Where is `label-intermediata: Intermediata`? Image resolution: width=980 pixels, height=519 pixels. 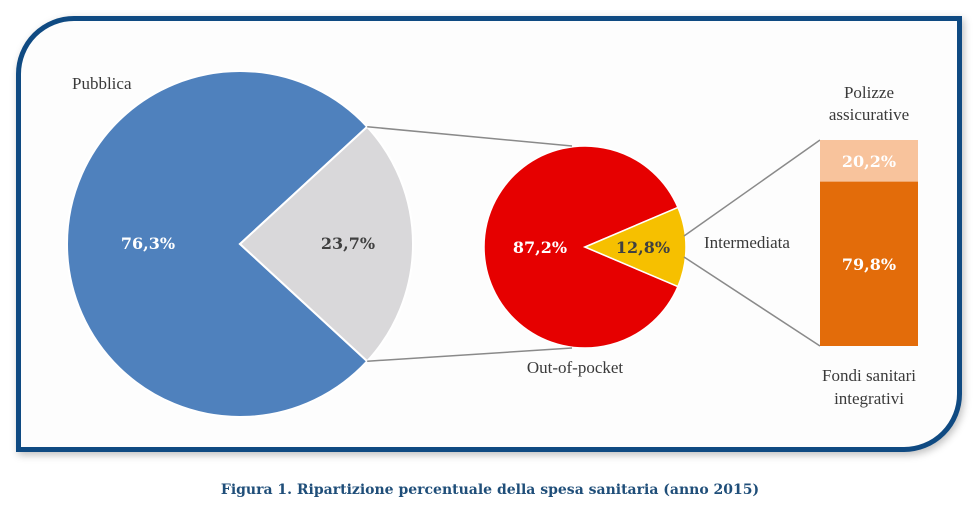 label-intermediata: Intermediata is located at coordinates (747, 242).